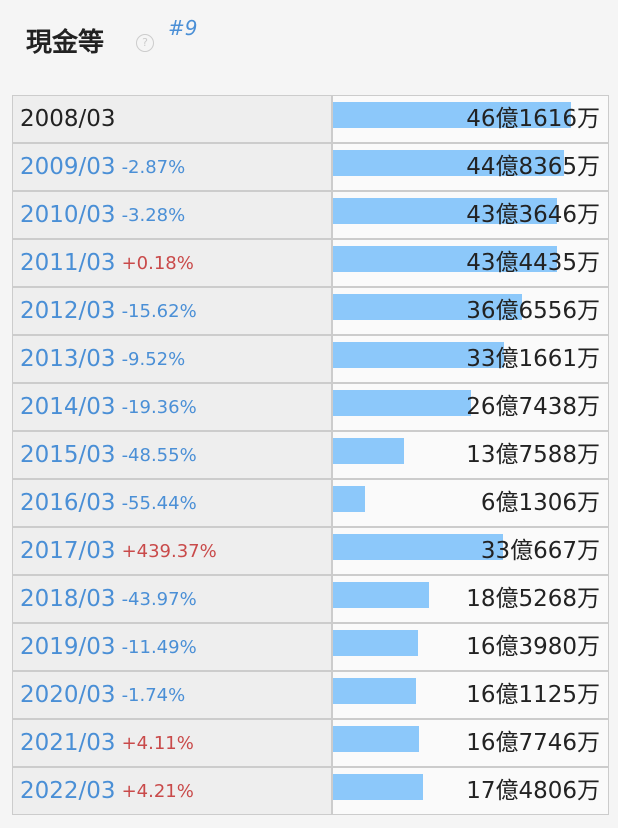  Describe the element at coordinates (68, 119) in the screenshot. I see `year: 2008/03` at that location.